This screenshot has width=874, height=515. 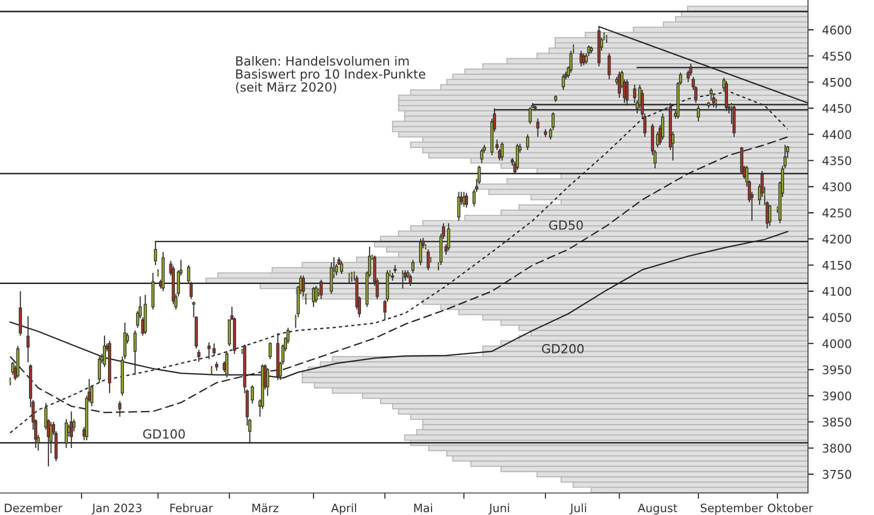 What do you see at coordinates (837, 448) in the screenshot?
I see `y-tick-label: 3800` at bounding box center [837, 448].